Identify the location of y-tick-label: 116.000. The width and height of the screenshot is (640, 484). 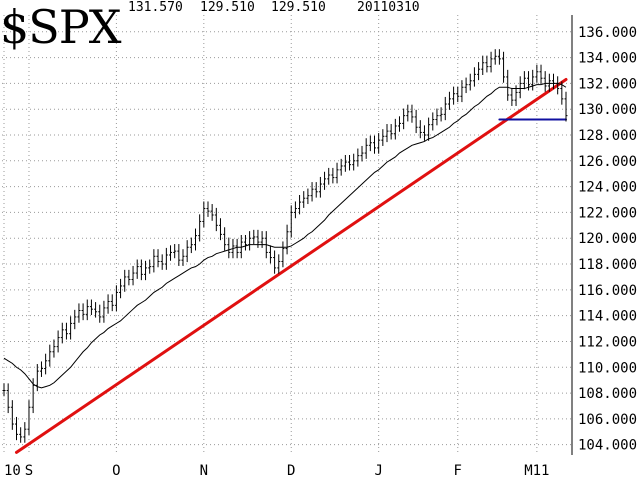
(607, 291).